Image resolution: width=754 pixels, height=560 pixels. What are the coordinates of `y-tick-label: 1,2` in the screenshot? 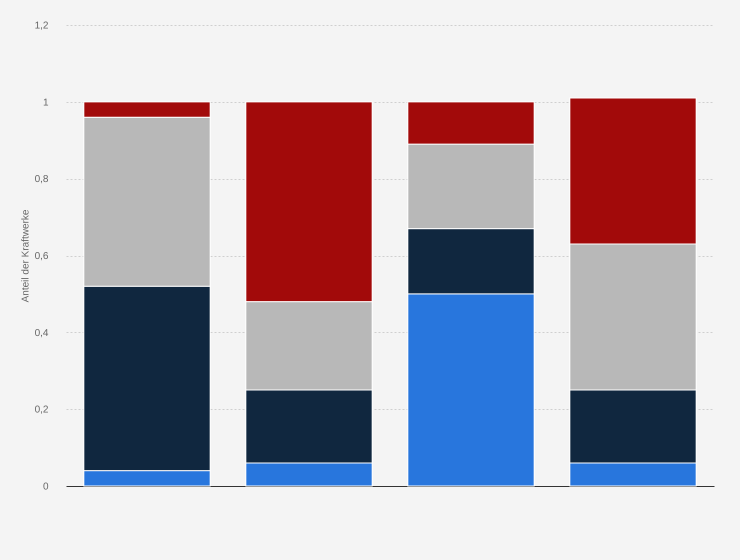 It's located at (41, 26).